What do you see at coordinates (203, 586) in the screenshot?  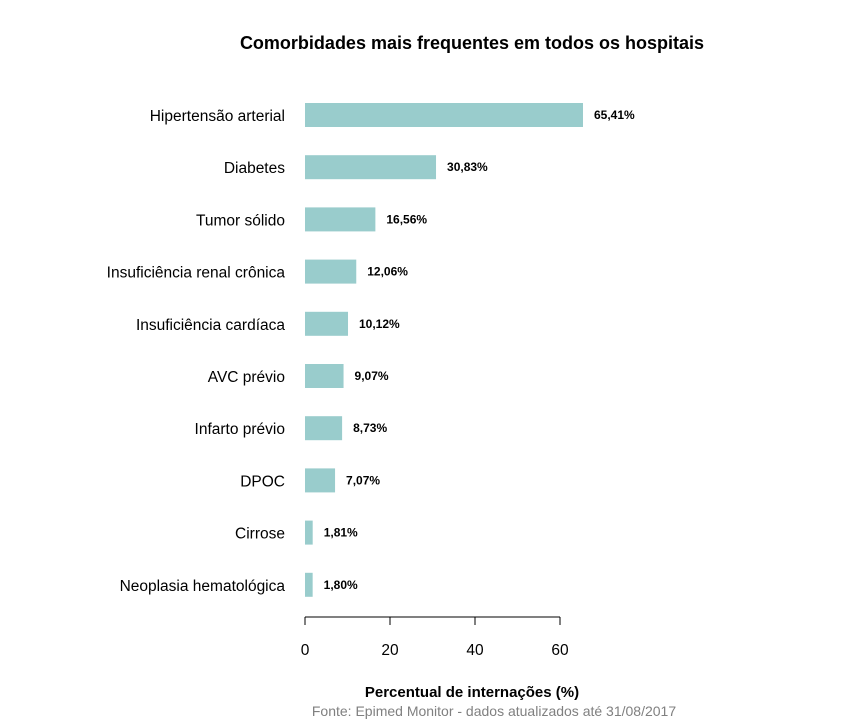 I see `category-label: Neoplasia hematológica` at bounding box center [203, 586].